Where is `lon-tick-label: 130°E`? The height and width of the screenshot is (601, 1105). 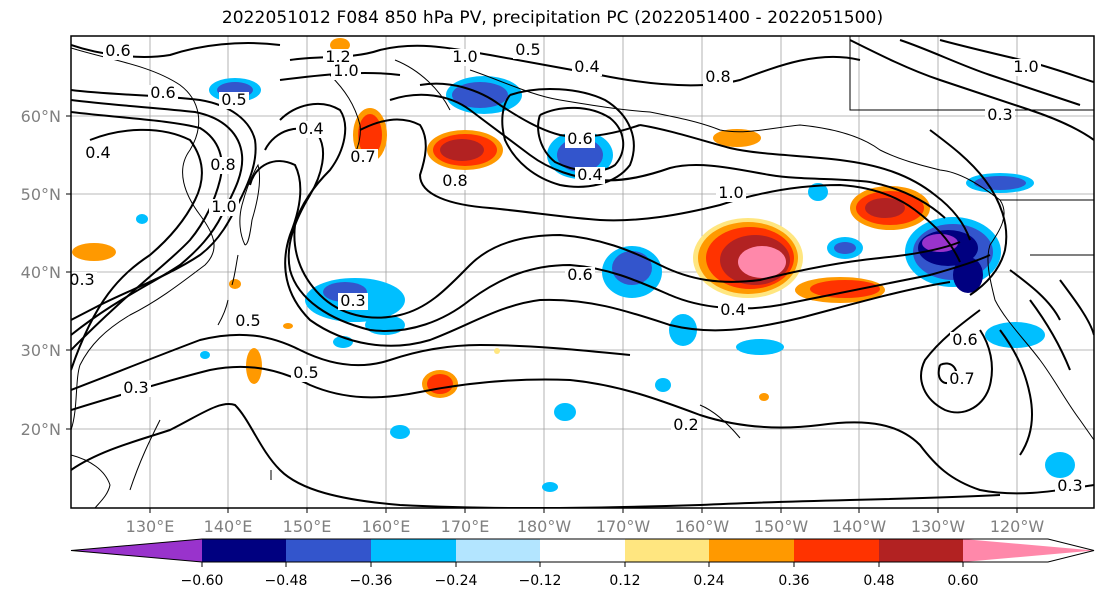
lon-tick-label: 130°E is located at coordinates (150, 526).